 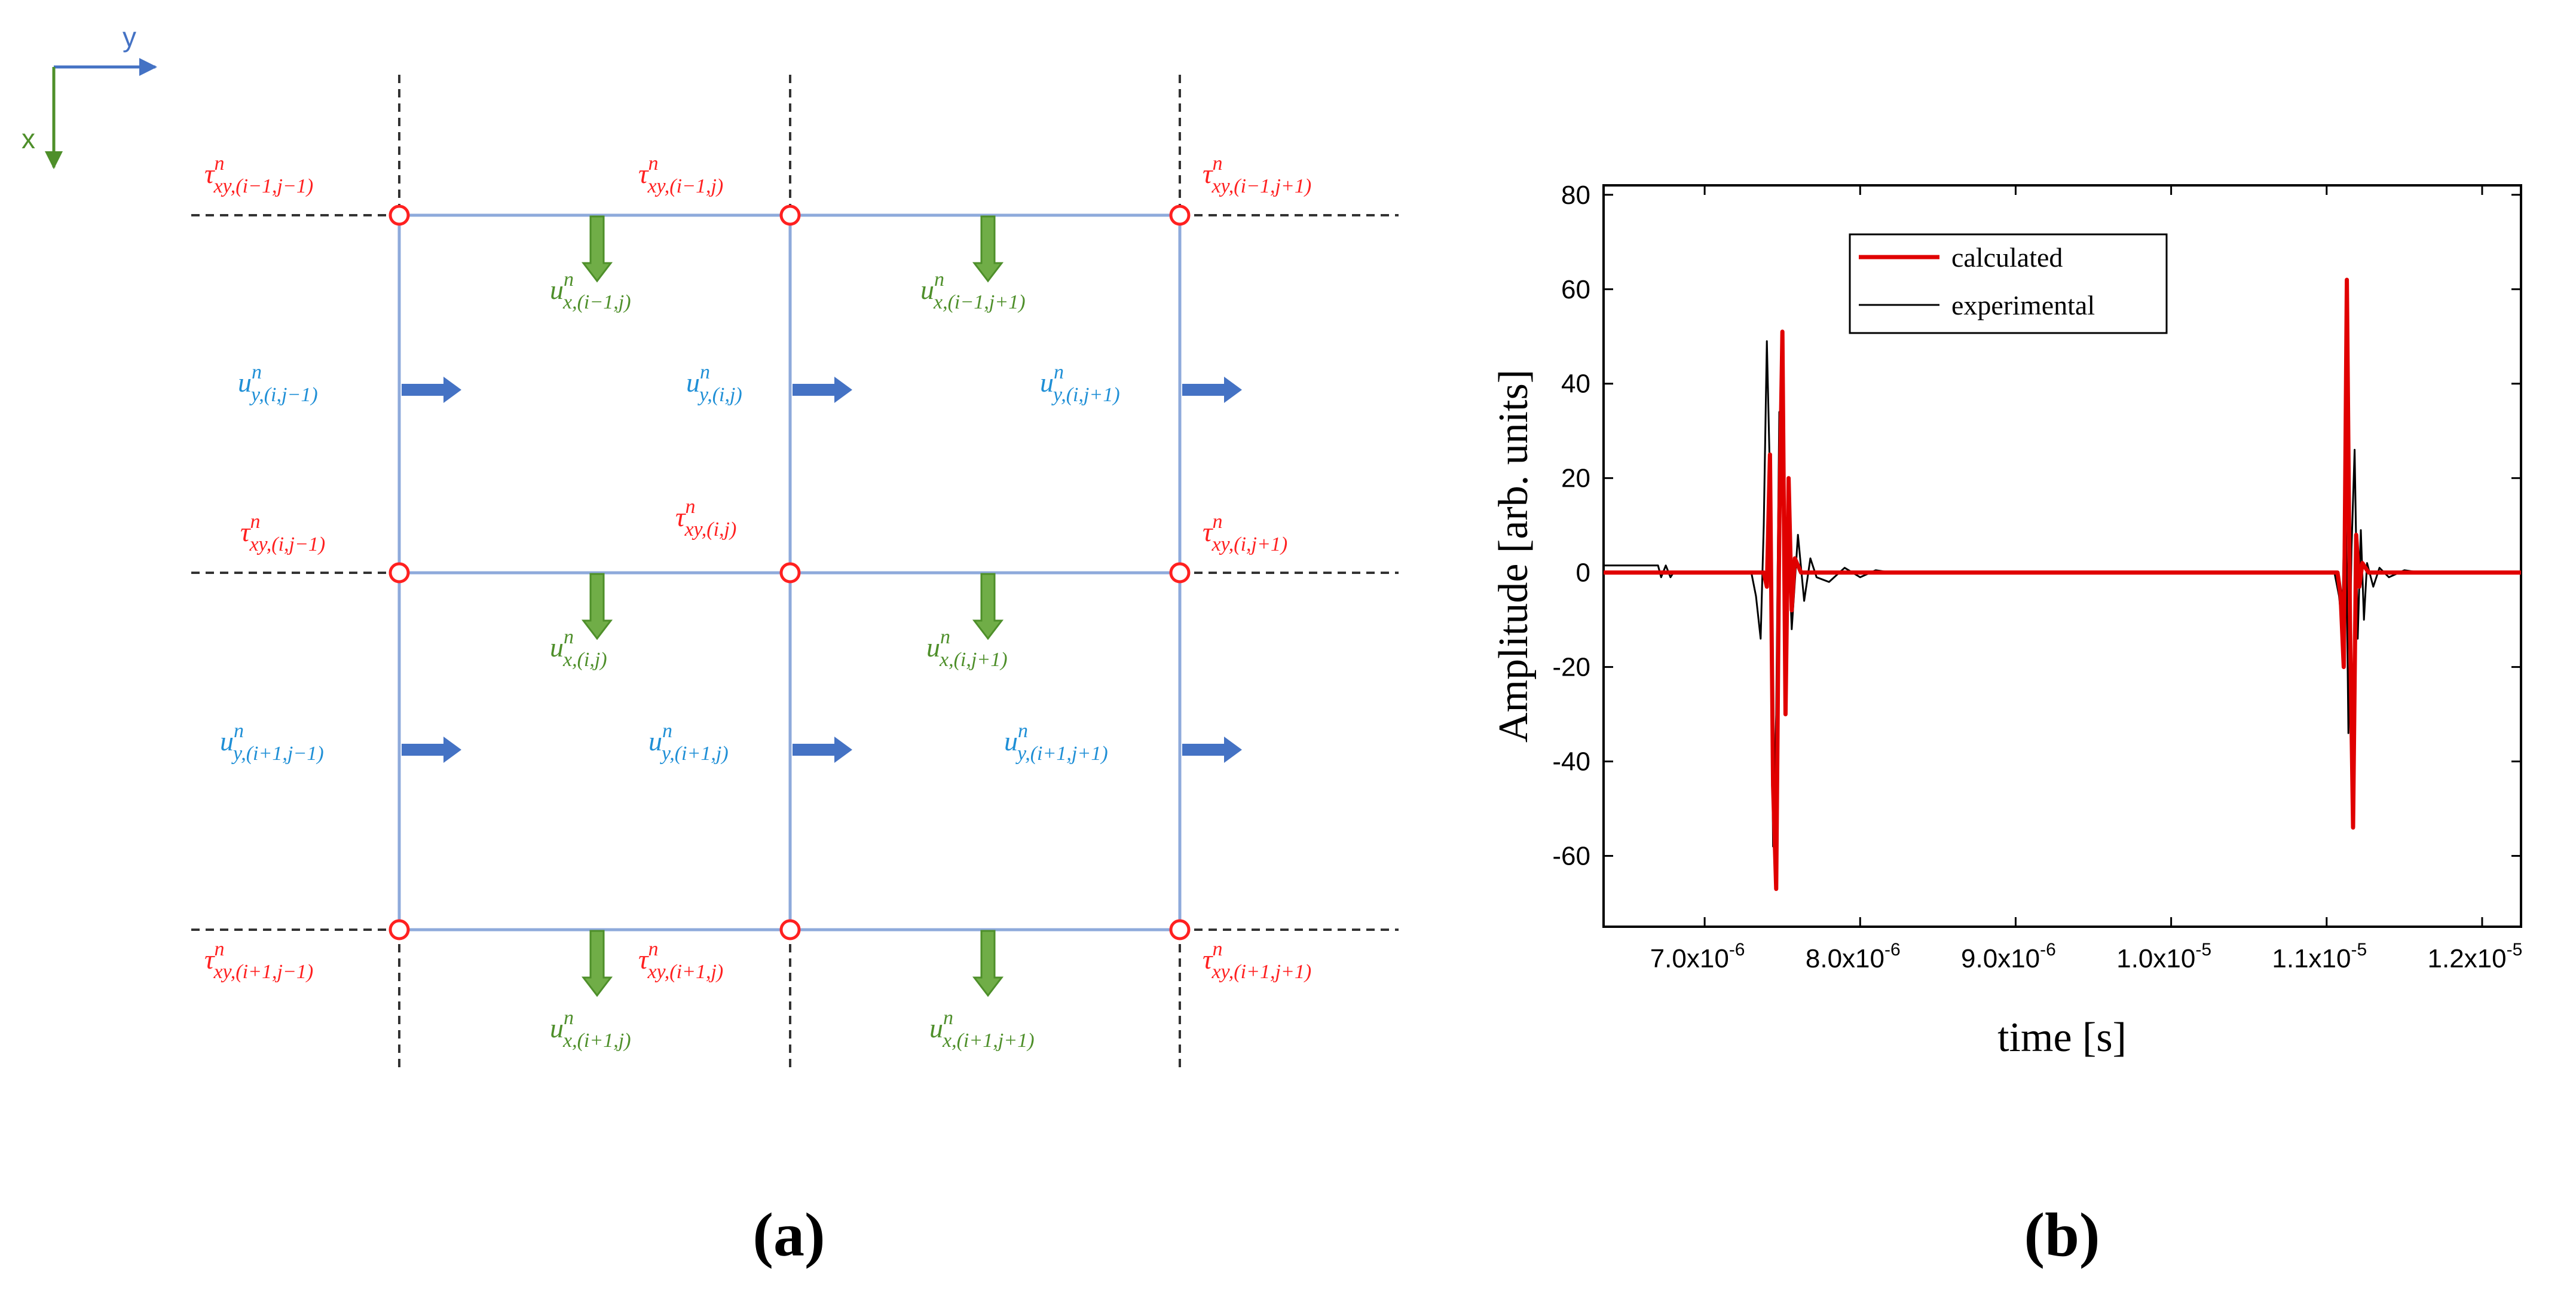 I want to click on ux-arrows, so click(x=792, y=606).